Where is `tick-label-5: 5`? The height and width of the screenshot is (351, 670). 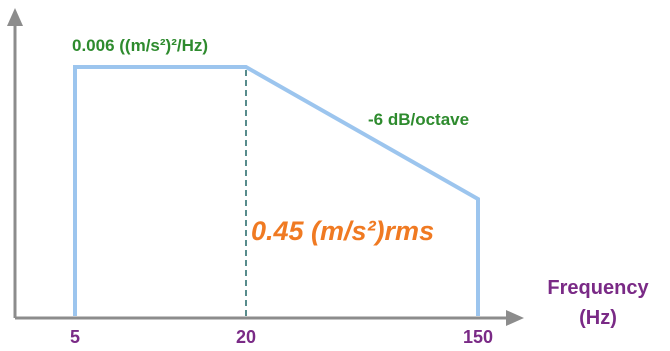 tick-label-5: 5 is located at coordinates (75, 337).